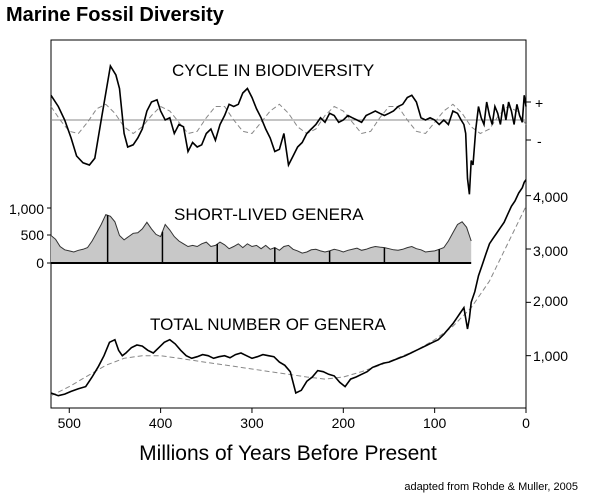  I want to click on x-axis: 500 400 300 200 100 0, so click(294, 419).